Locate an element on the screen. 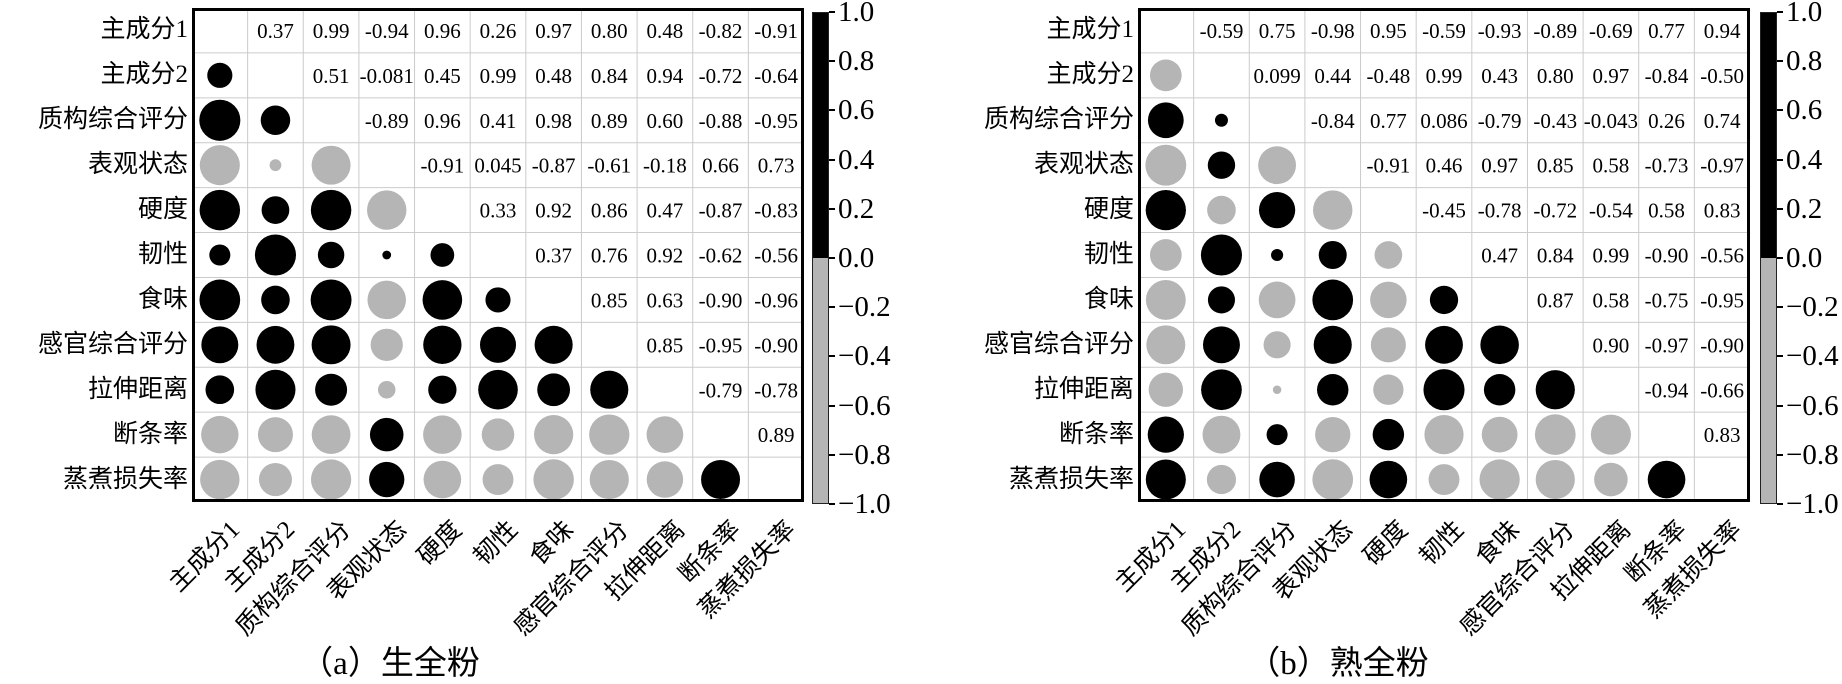 This screenshot has height=684, width=1842. corr-value: 0.66 is located at coordinates (720, 166).